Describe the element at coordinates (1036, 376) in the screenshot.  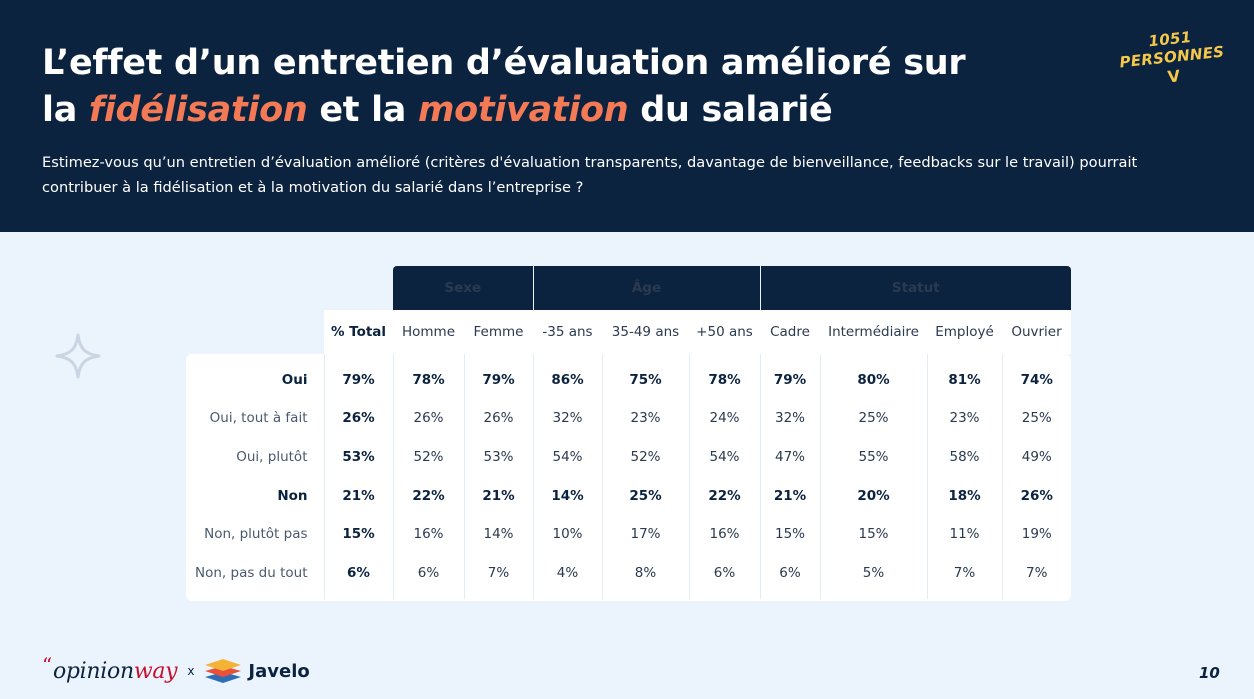
I see `table-cell: 74%` at that location.